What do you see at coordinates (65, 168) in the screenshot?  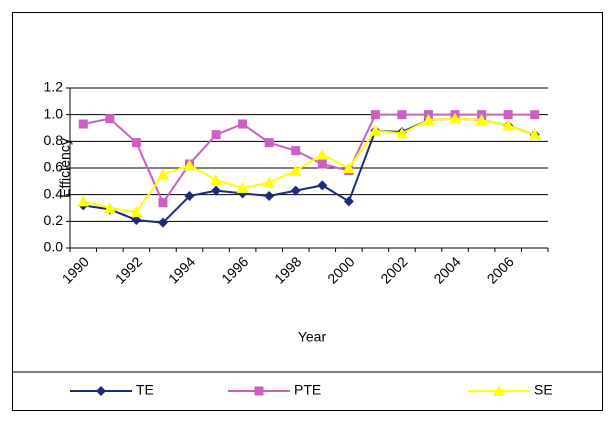 I see `y-axis-label: Efficiency` at bounding box center [65, 168].